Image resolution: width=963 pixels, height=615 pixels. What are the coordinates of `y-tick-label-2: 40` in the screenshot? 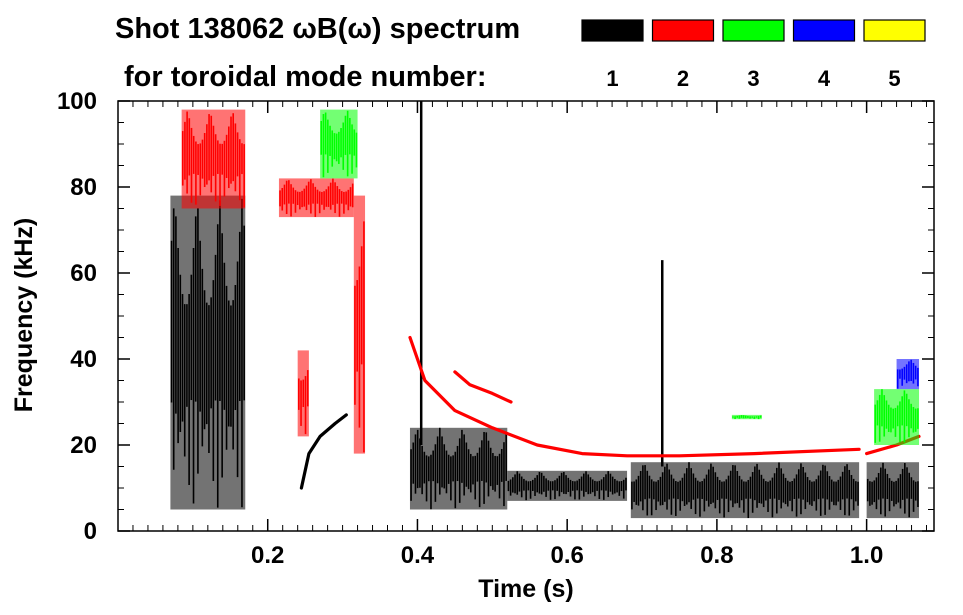 It's located at (83, 359).